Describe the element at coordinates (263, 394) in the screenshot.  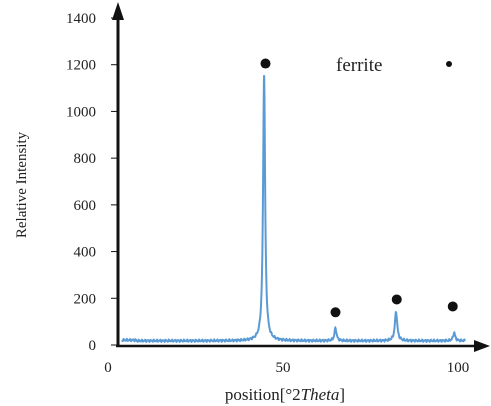
I see `x-axis-label-prefix: position[°2` at that location.